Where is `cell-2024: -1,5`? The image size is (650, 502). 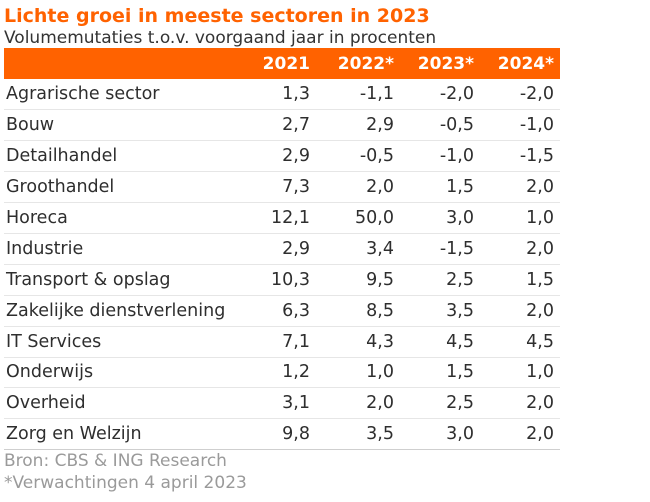 cell-2024: -1,5 is located at coordinates (536, 156).